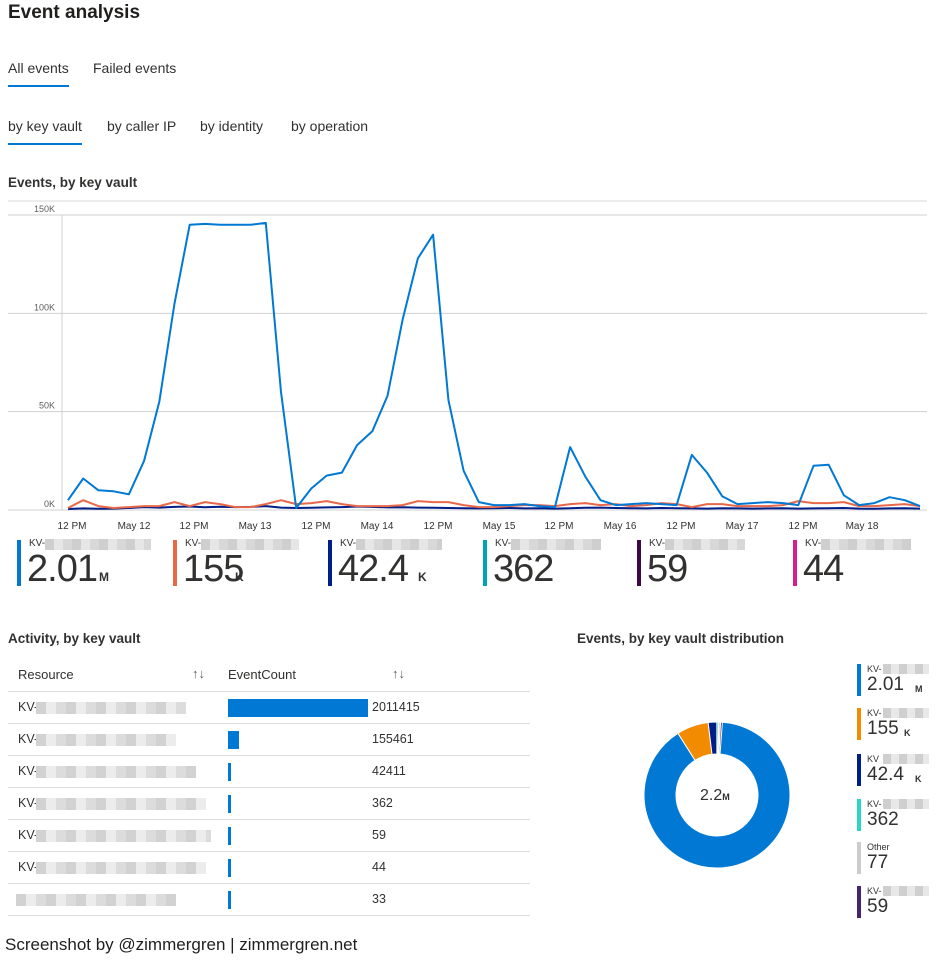 This screenshot has width=937, height=962. I want to click on legend-value: 362, so click(883, 819).